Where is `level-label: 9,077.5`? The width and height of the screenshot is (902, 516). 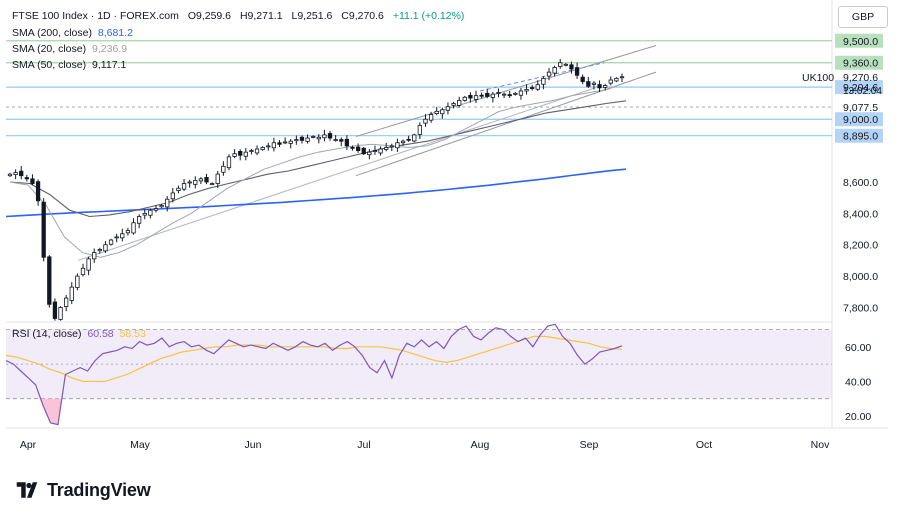
level-label: 9,077.5 is located at coordinates (860, 108).